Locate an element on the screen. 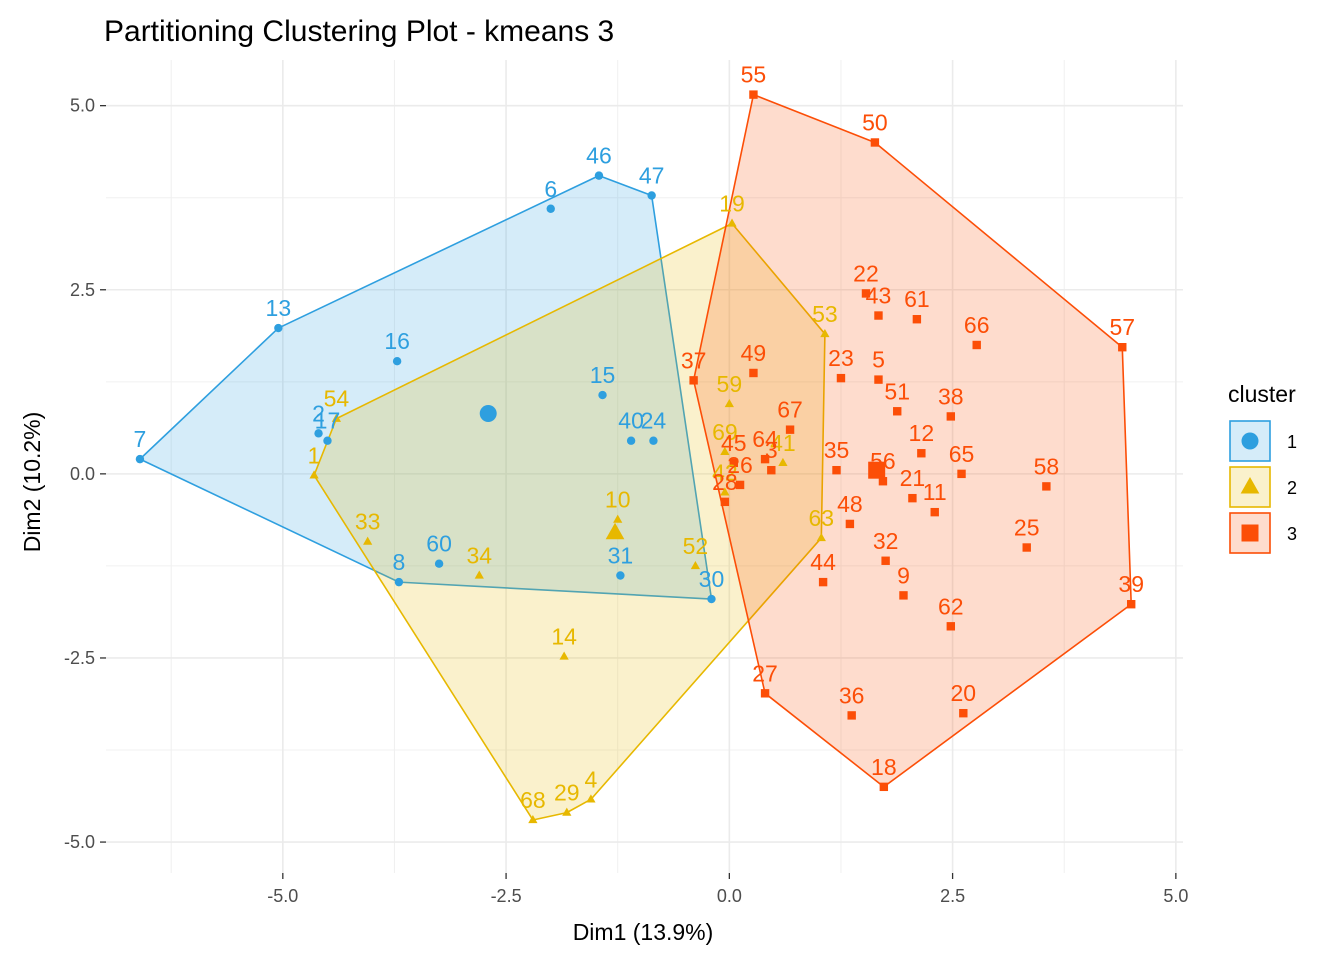 The image size is (1344, 960). point-label: 62 is located at coordinates (951, 606).